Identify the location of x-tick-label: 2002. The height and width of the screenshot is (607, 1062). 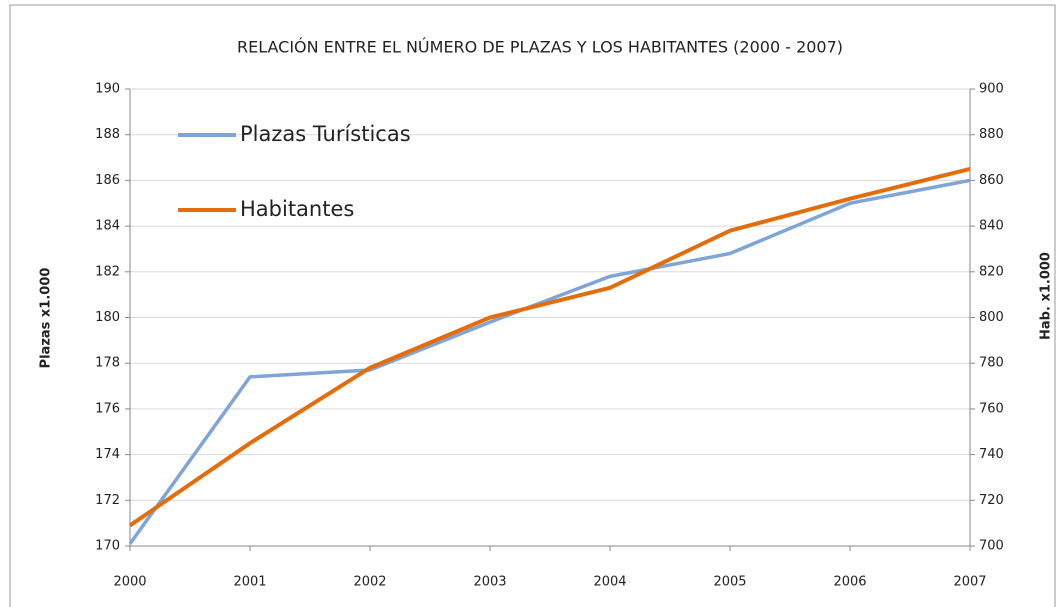
(369, 582).